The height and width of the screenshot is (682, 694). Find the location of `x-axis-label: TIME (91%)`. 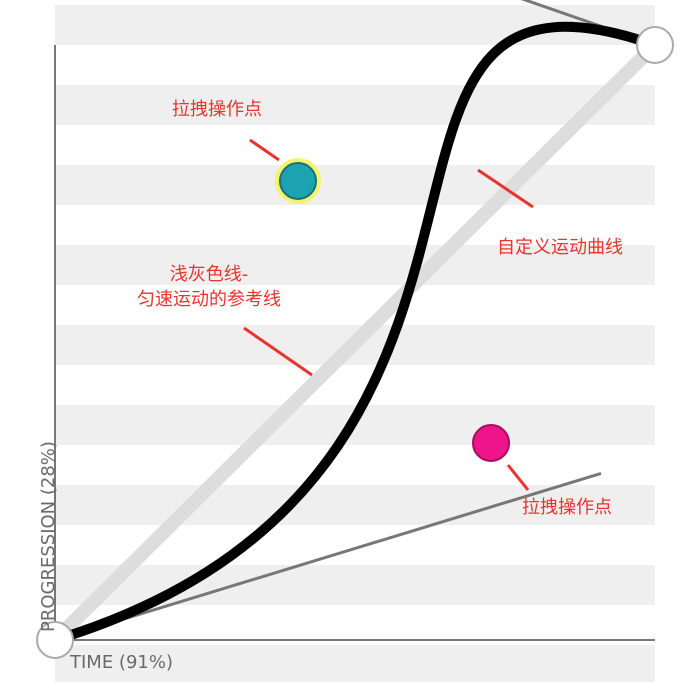

x-axis-label: TIME (91%) is located at coordinates (121, 662).